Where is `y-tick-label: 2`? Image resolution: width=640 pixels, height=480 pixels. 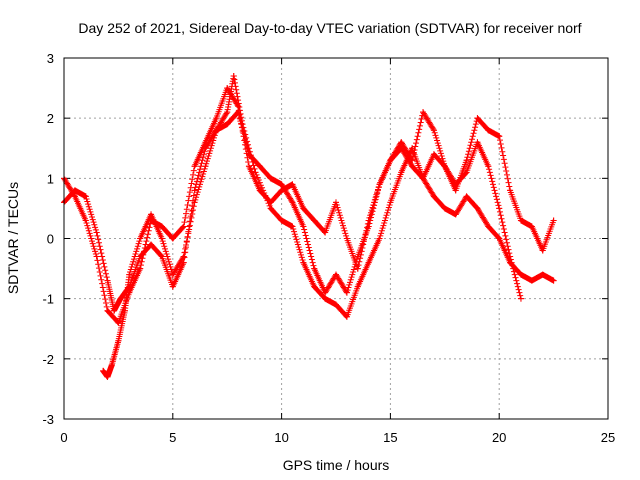 y-tick-label: 2 is located at coordinates (50, 118).